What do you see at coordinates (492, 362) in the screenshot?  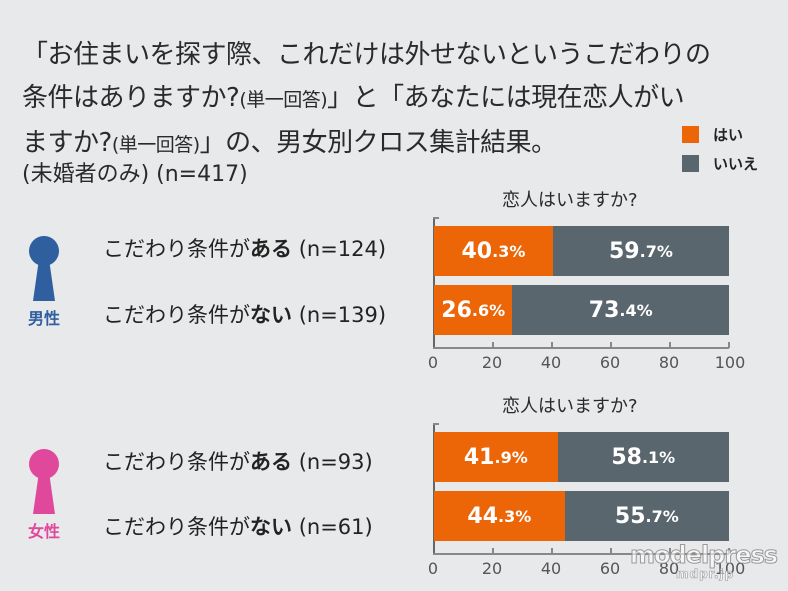 I see `male-tick-label: 20` at bounding box center [492, 362].